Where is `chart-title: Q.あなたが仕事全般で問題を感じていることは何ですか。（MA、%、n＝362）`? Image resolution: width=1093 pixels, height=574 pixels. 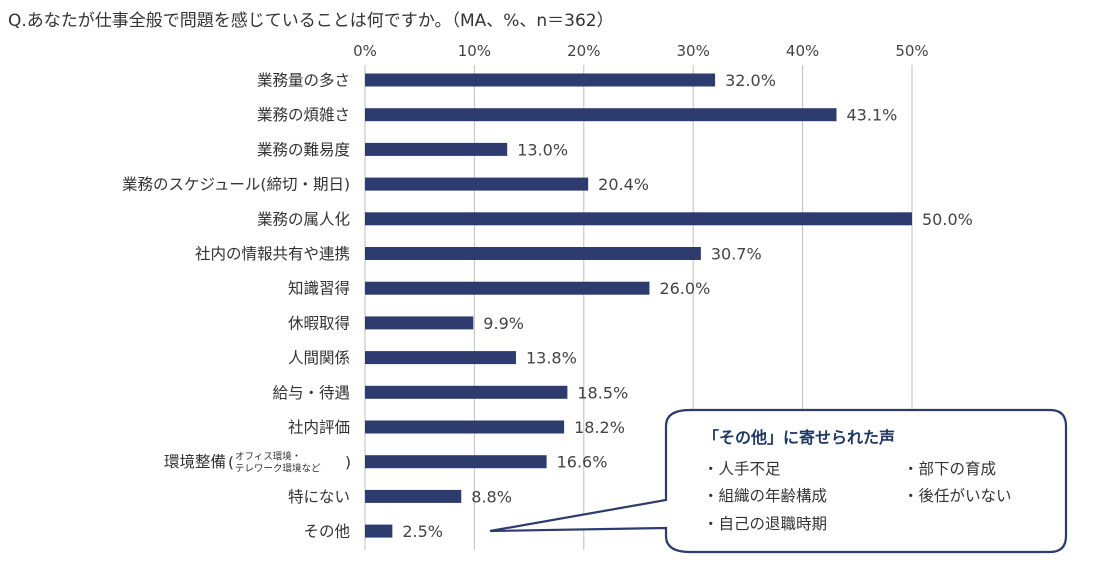 chart-title: Q.あなたが仕事全般で問題を感じていることは何ですか。（MA、%、n＝362） is located at coordinates (311, 21).